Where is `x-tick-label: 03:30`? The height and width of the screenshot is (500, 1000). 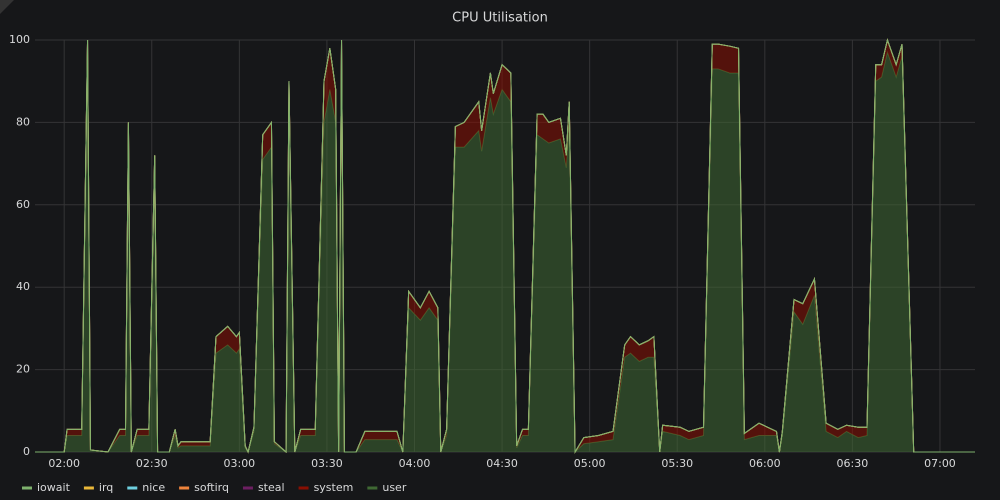 x-tick-label: 03:30 is located at coordinates (327, 463).